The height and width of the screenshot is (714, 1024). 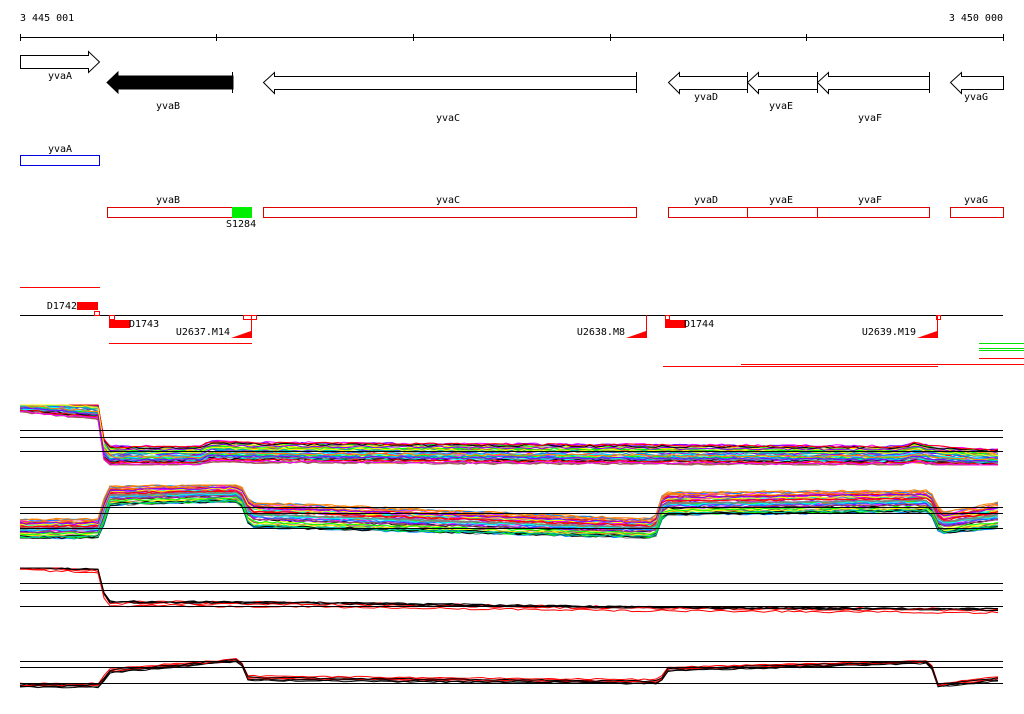 What do you see at coordinates (976, 97) in the screenshot?
I see `gene-label-yvaG: yvaG` at bounding box center [976, 97].